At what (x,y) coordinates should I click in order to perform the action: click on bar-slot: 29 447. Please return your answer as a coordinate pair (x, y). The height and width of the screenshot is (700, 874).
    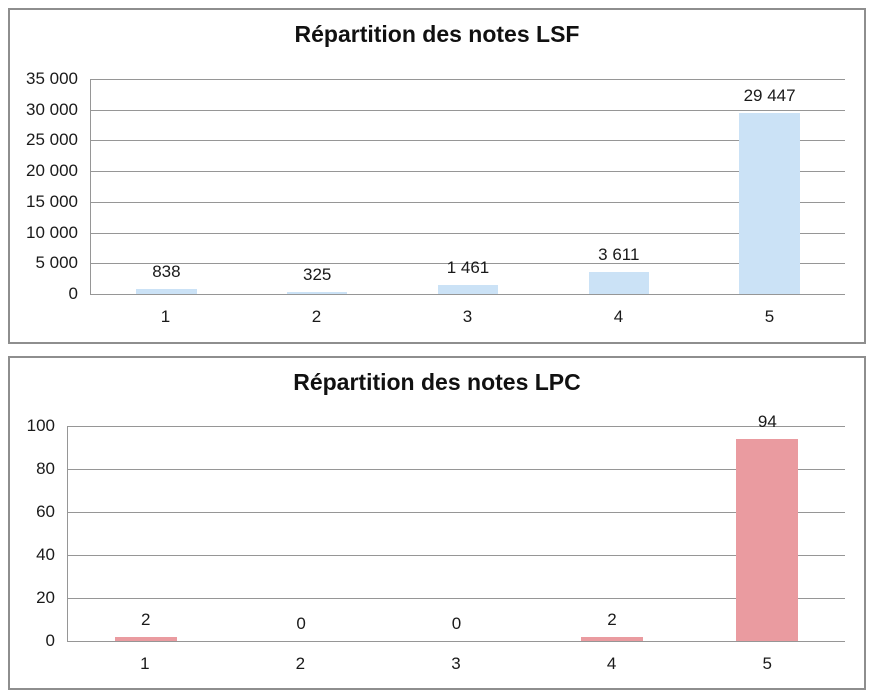
    Looking at the image, I should click on (769, 186).